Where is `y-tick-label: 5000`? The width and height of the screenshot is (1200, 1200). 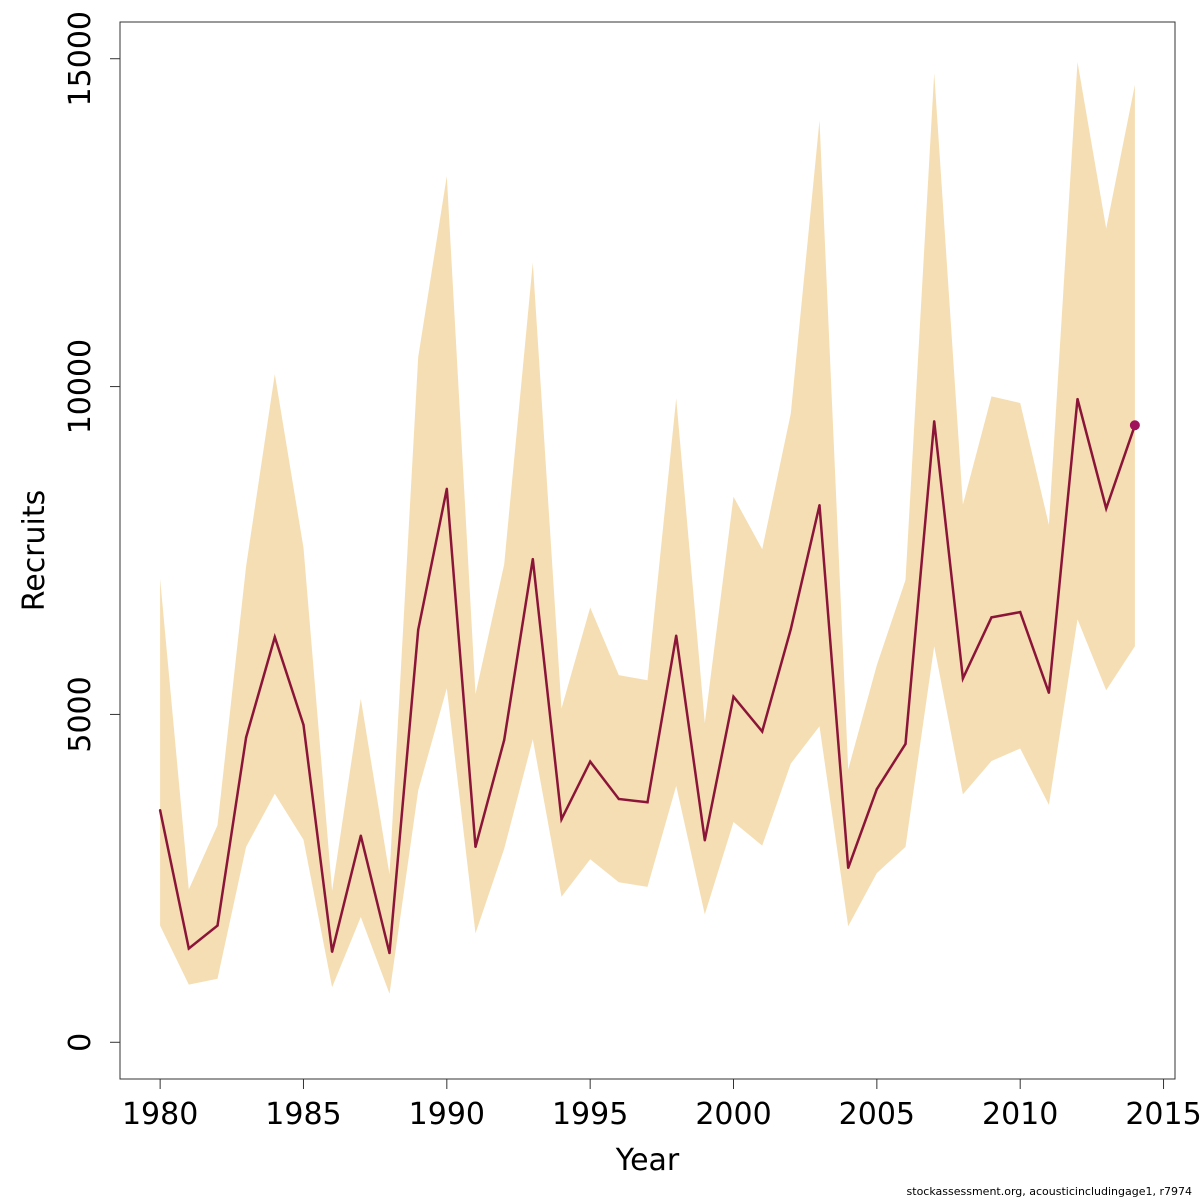 y-tick-label: 5000 is located at coordinates (80, 714).